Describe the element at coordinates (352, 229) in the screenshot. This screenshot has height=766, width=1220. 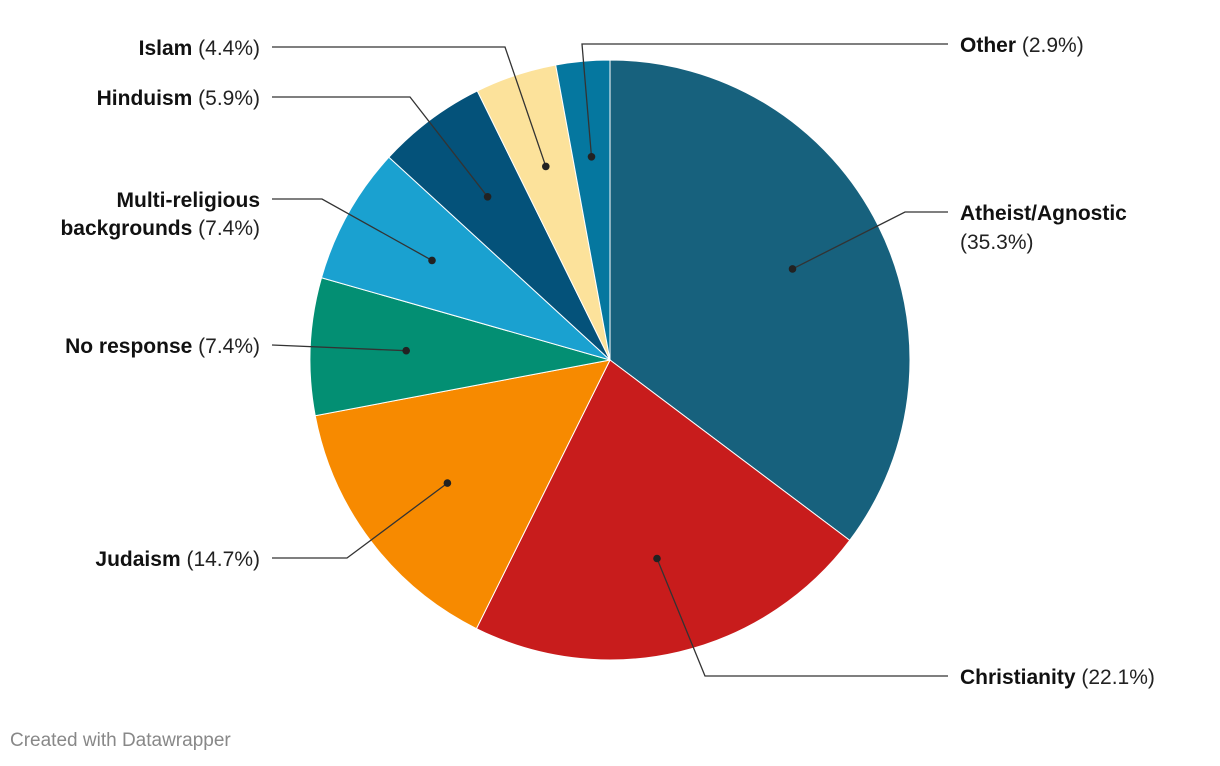
I see `leader-line-multi-religious-backgrounds` at that location.